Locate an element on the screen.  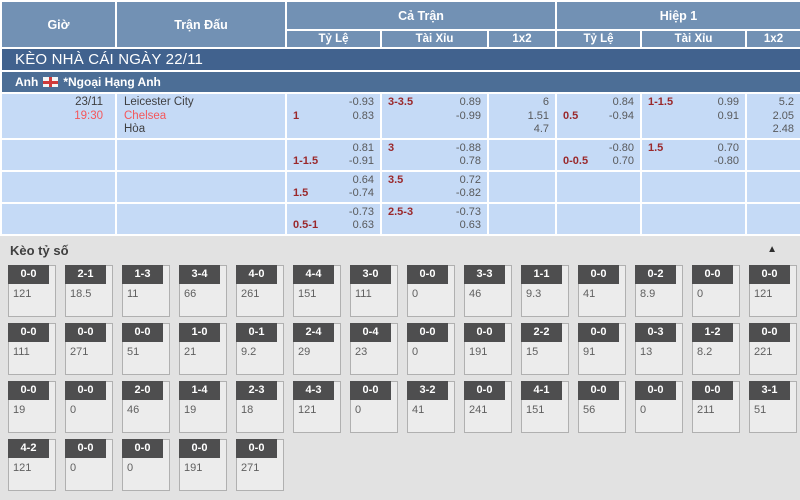
odds-line: 0.84 is located at coordinates (598, 103).